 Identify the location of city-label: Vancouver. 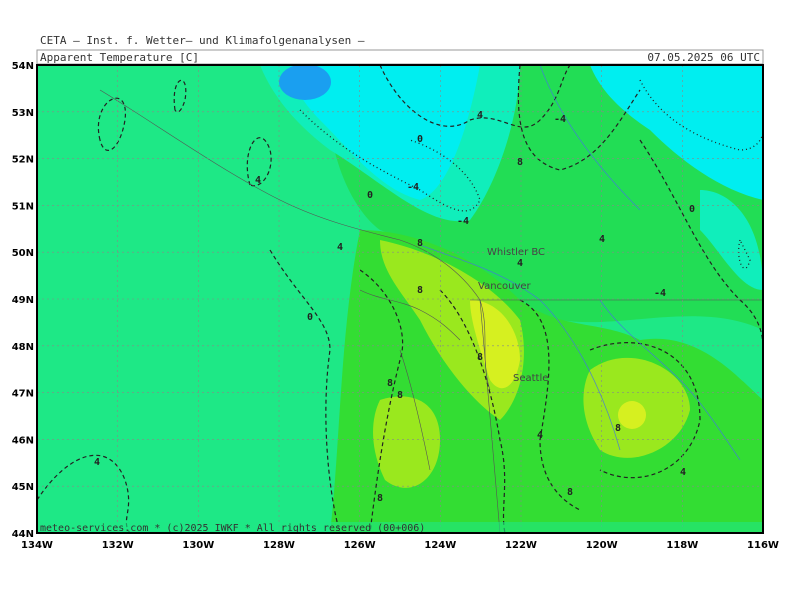
(505, 286).